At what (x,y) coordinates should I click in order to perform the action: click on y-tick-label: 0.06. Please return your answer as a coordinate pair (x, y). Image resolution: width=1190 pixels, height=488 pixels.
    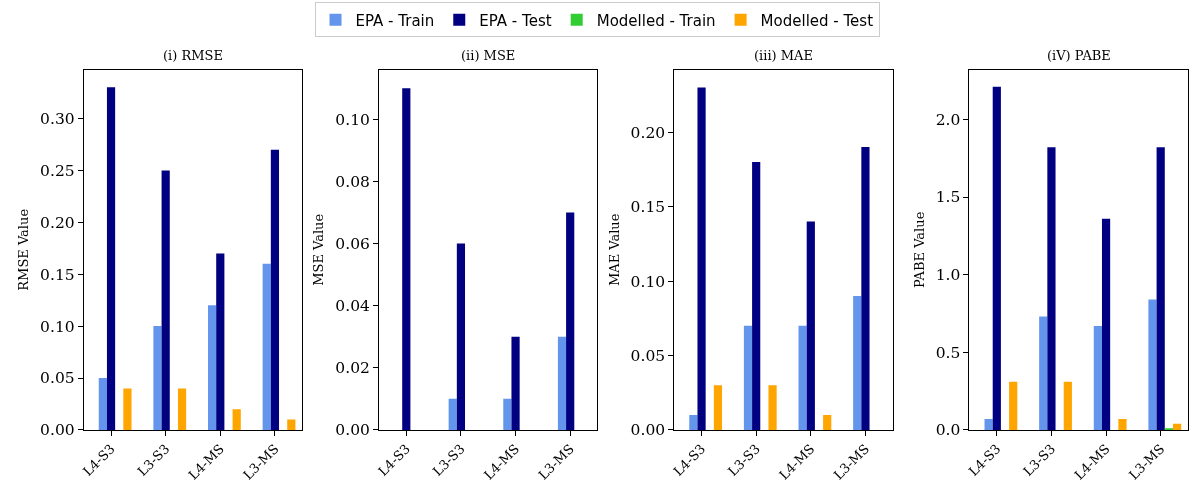
    Looking at the image, I should click on (352, 244).